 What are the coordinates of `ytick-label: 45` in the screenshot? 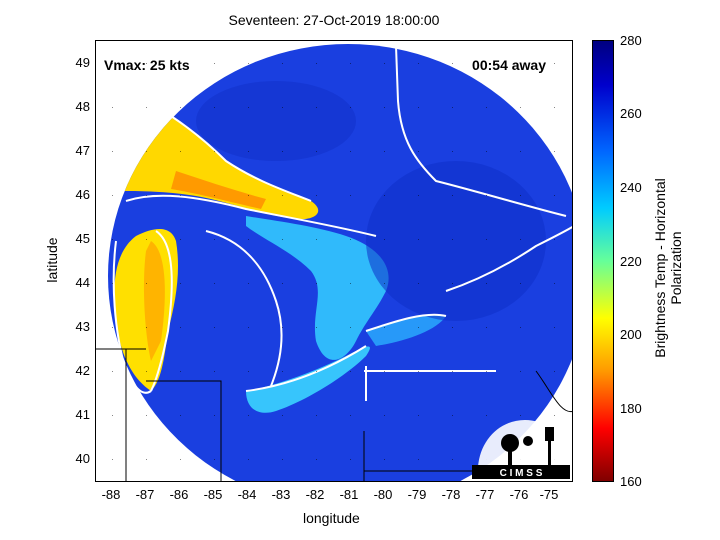 It's located at (82, 238).